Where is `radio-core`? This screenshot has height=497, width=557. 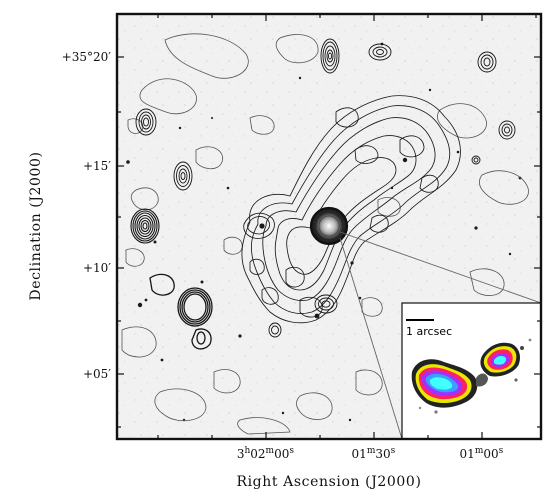 radio-core is located at coordinates (329, 226).